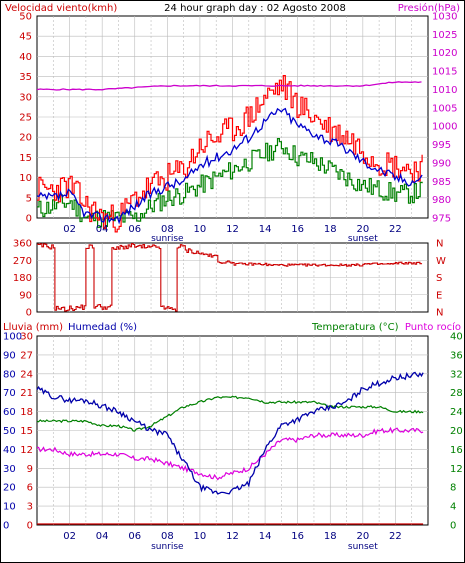 Image resolution: width=465 pixels, height=563 pixels. What do you see at coordinates (12, 337) in the screenshot?
I see `humidity-tick-label: 100` at bounding box center [12, 337].